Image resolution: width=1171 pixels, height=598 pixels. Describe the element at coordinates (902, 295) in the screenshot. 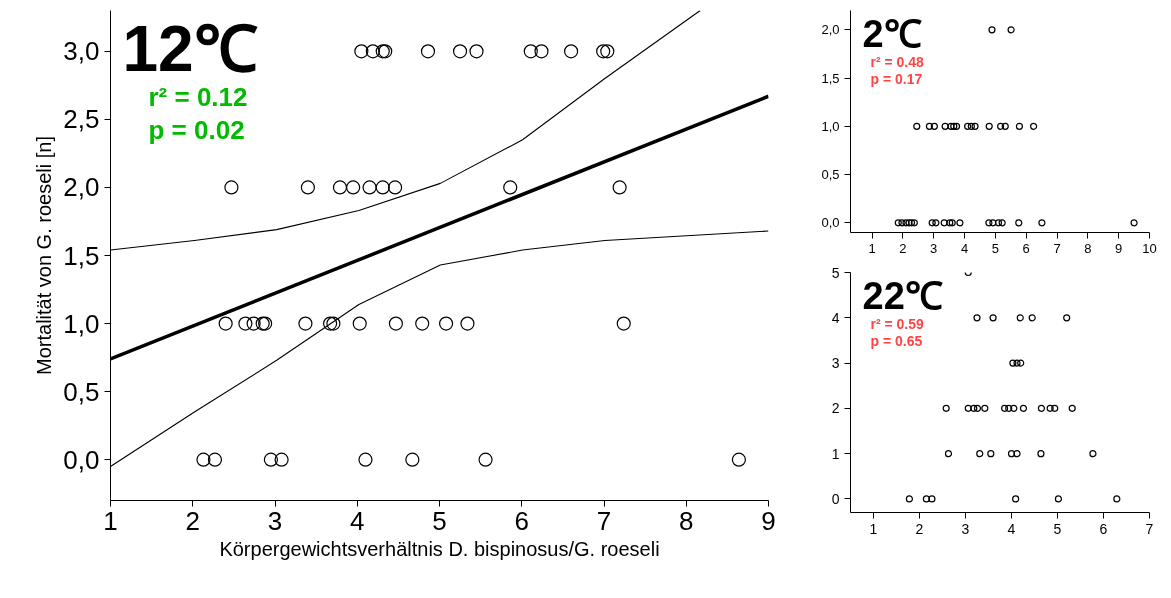

I see `chart-title: 22℃` at that location.